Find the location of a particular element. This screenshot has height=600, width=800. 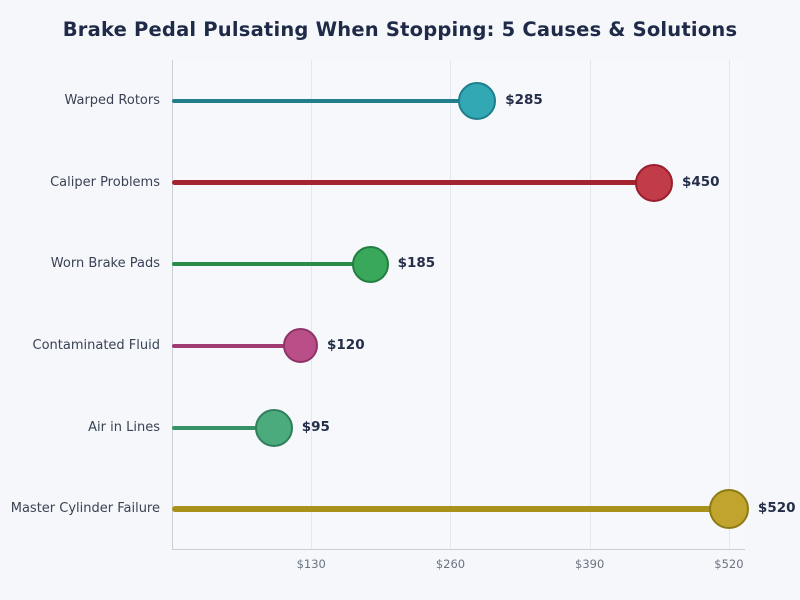

category-label-4: Air in Lines is located at coordinates (124, 427).